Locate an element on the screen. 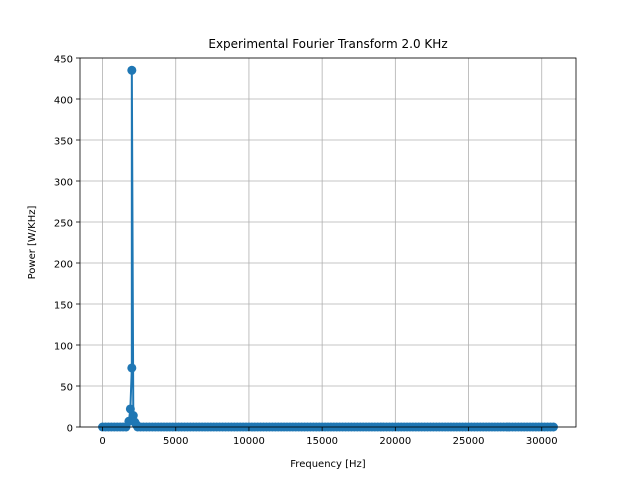 The image size is (640, 480). x-tick-label: 10000 is located at coordinates (249, 441).